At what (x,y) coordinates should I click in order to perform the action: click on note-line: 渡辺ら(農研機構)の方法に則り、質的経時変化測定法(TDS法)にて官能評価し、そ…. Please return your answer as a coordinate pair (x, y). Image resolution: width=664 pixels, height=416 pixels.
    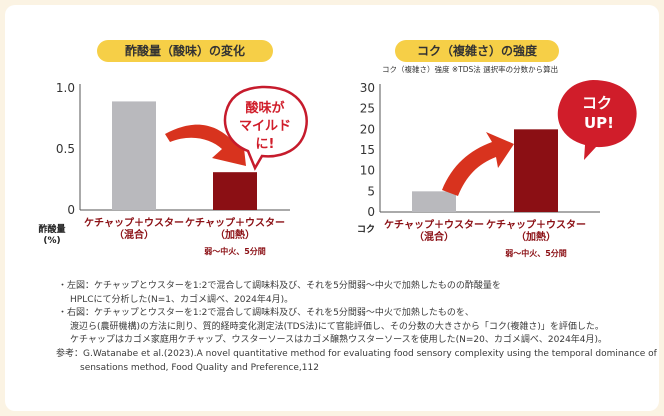
    Looking at the image, I should click on (337, 326).